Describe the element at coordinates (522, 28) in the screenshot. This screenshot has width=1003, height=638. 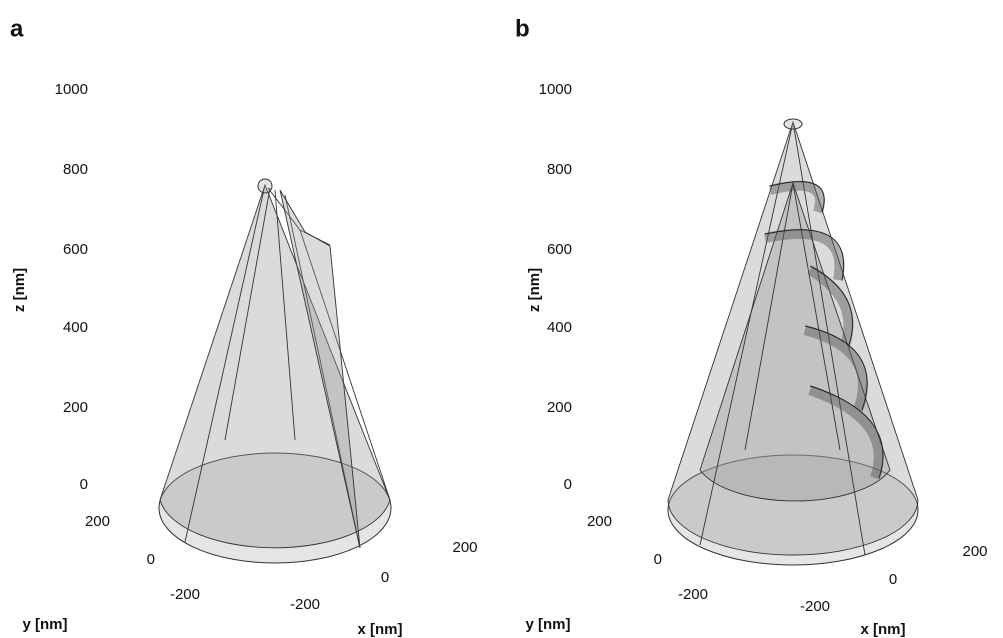
I see `panel-label: b` at that location.